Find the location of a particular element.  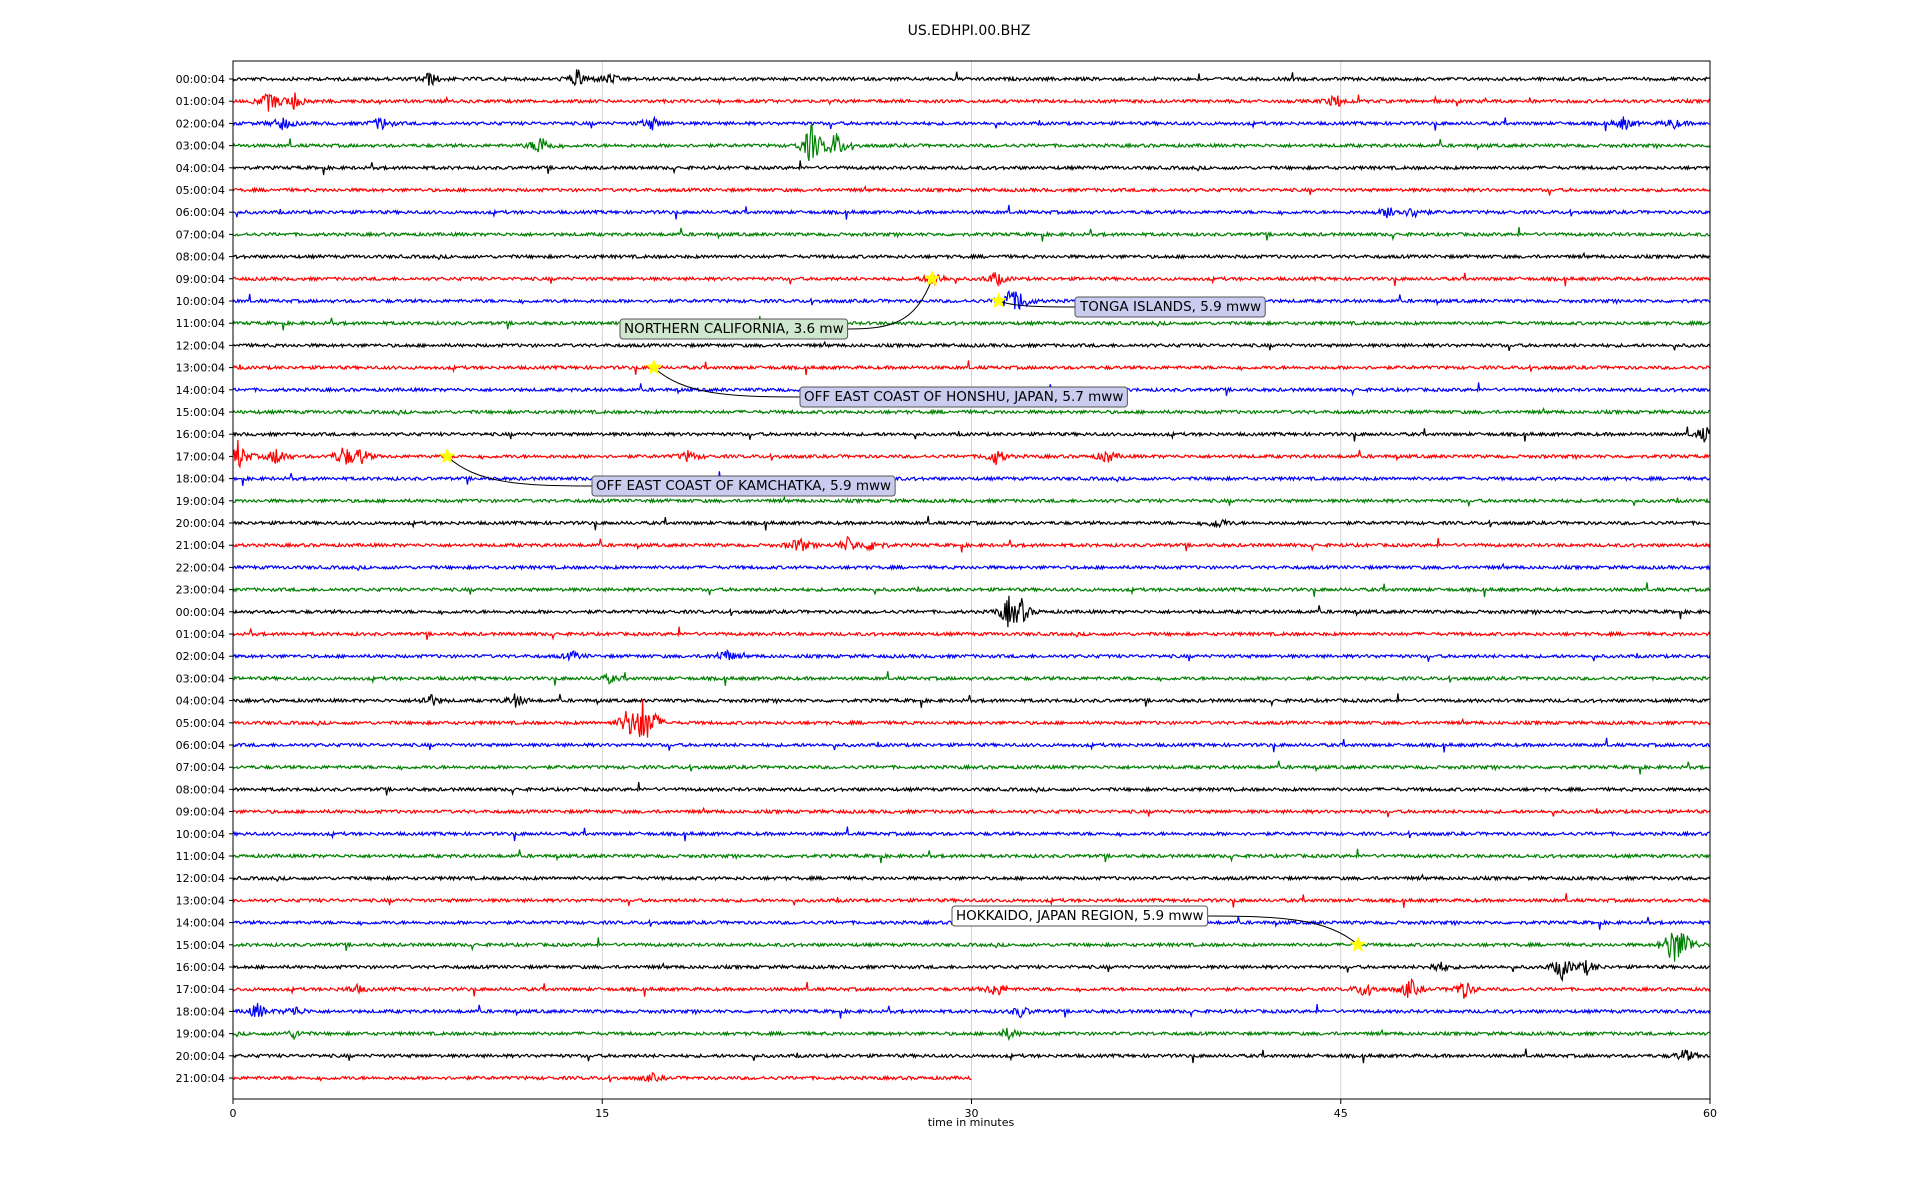

y-tick-label: 15:00:04 is located at coordinates (200, 412).